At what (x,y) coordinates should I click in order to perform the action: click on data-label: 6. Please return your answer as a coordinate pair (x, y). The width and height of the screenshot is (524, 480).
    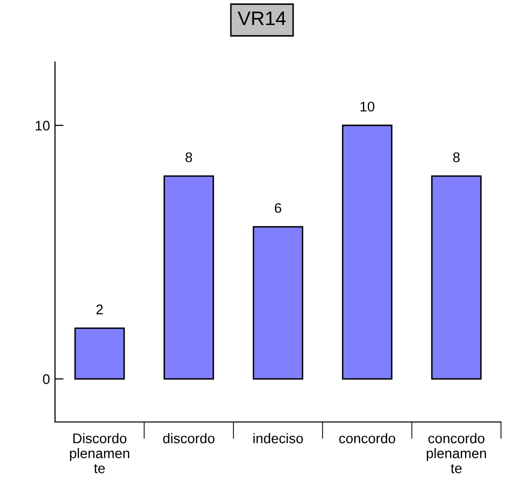
    Looking at the image, I should click on (278, 208).